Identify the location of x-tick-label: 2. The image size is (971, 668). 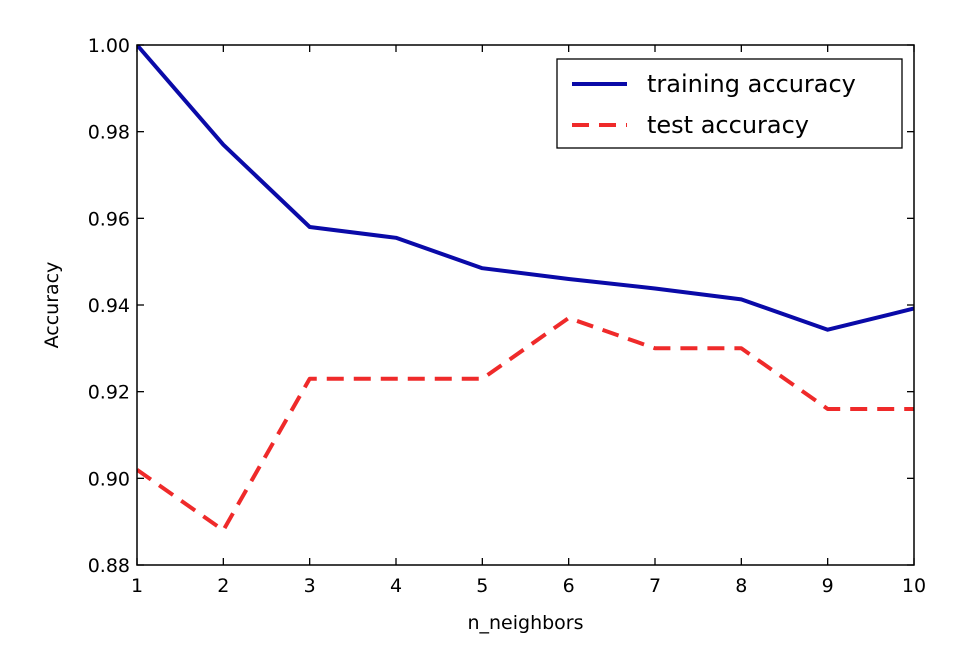
(223, 586).